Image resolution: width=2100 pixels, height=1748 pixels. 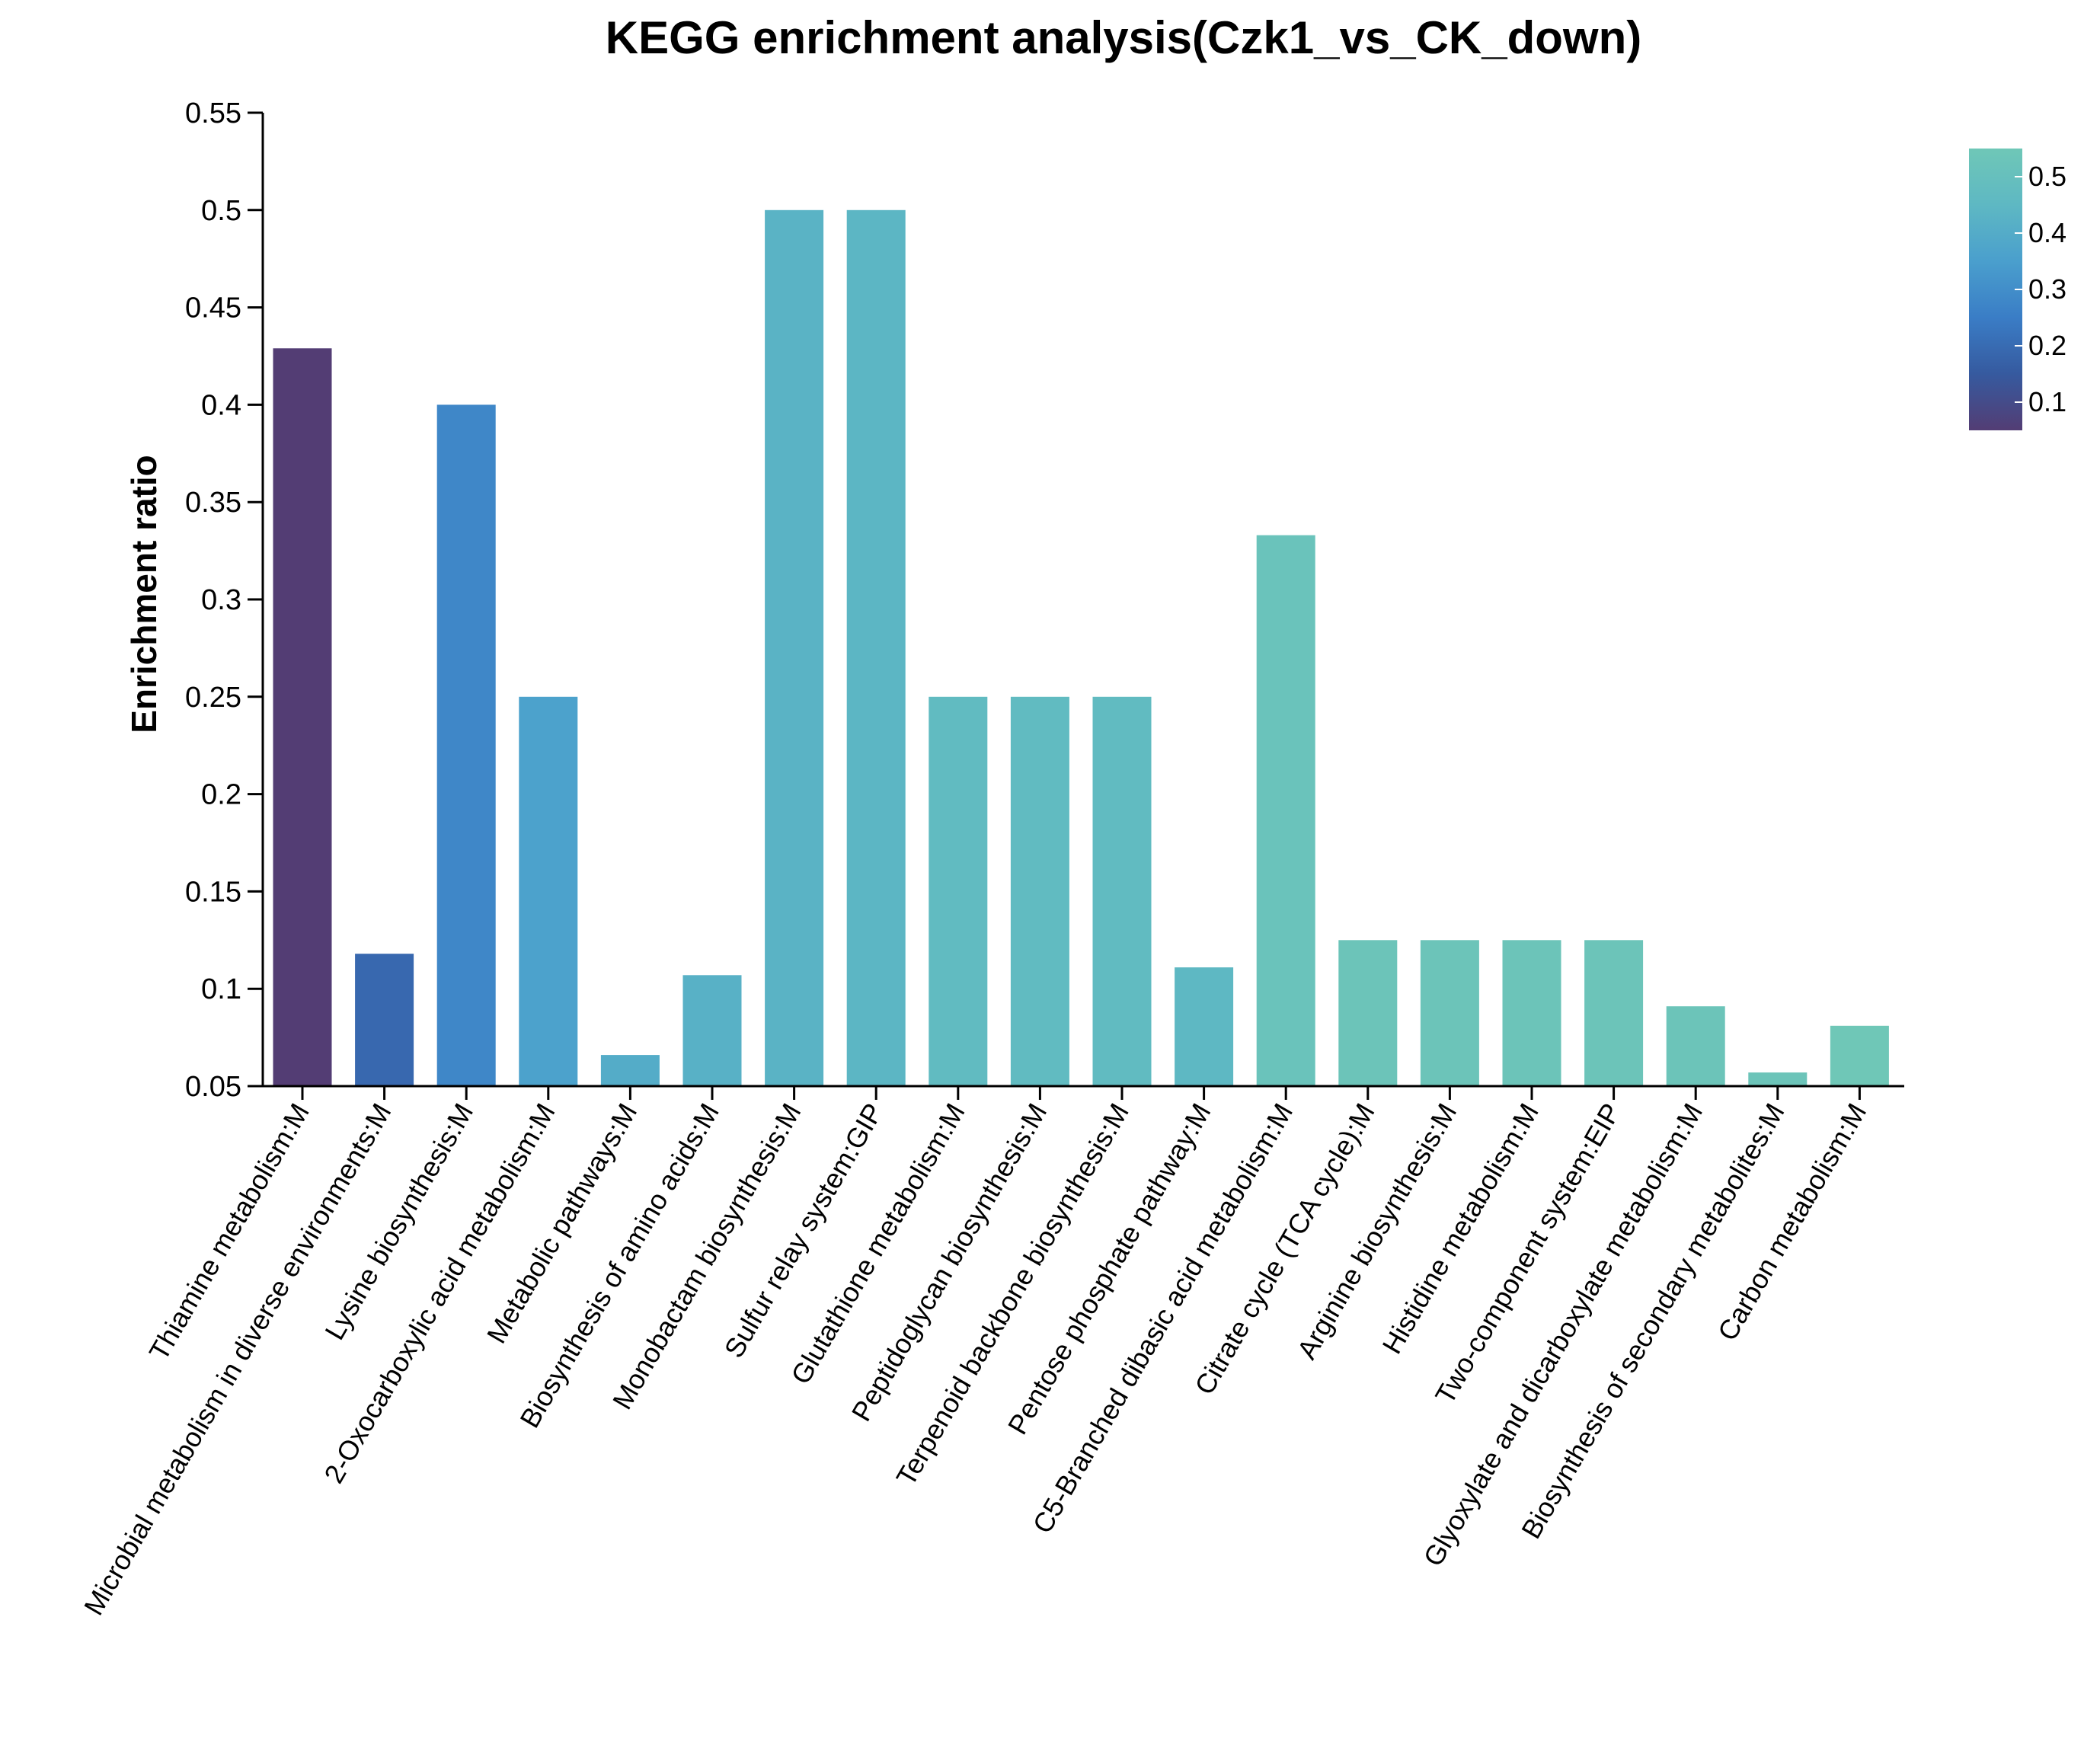 I want to click on x-tick-label: Lysine biosynthesis:M, so click(x=398, y=1221).